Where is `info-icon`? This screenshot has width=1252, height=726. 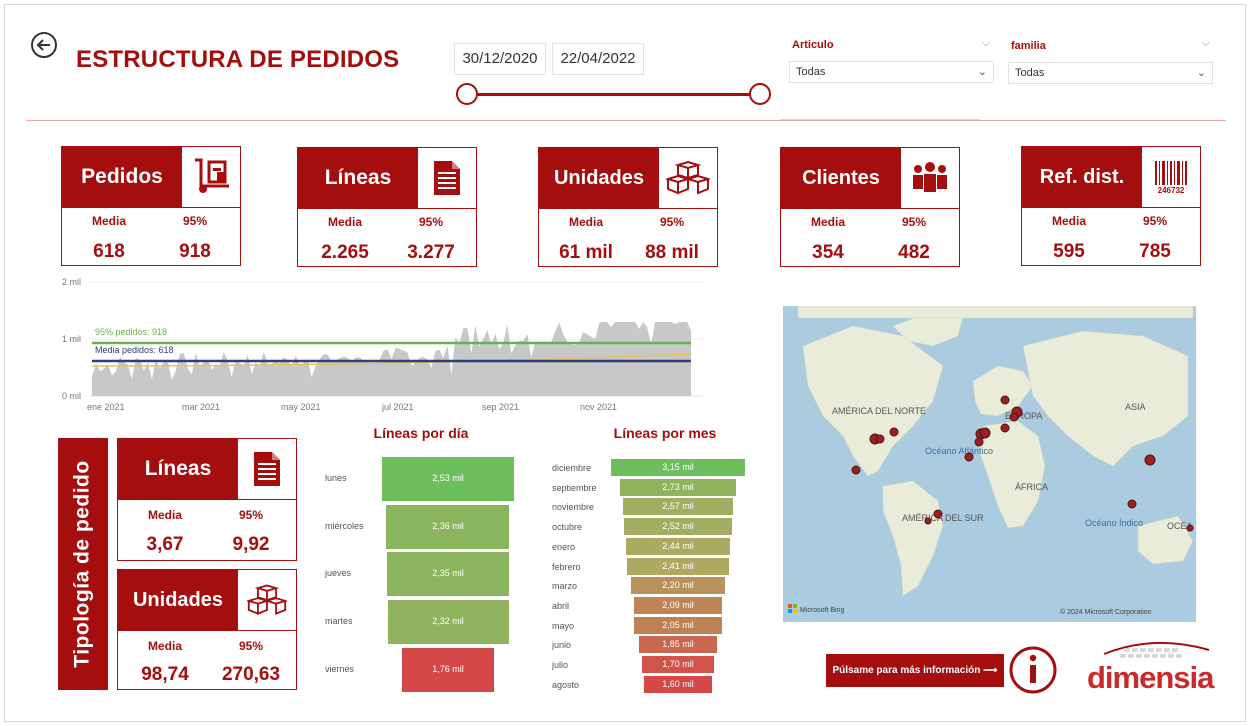 info-icon is located at coordinates (1033, 672).